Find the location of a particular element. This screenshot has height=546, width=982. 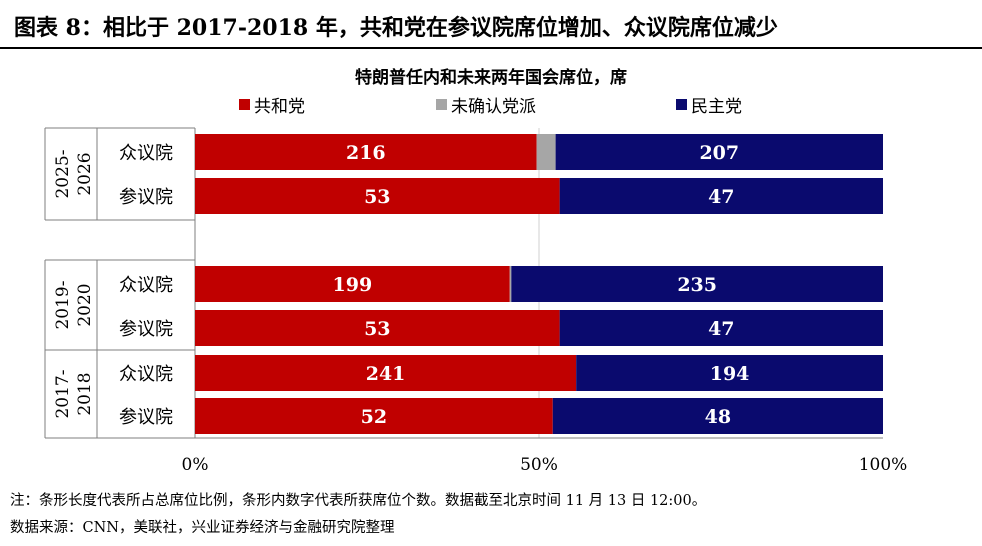

legend-item-undetermined: 未确认党派 is located at coordinates (486, 105).